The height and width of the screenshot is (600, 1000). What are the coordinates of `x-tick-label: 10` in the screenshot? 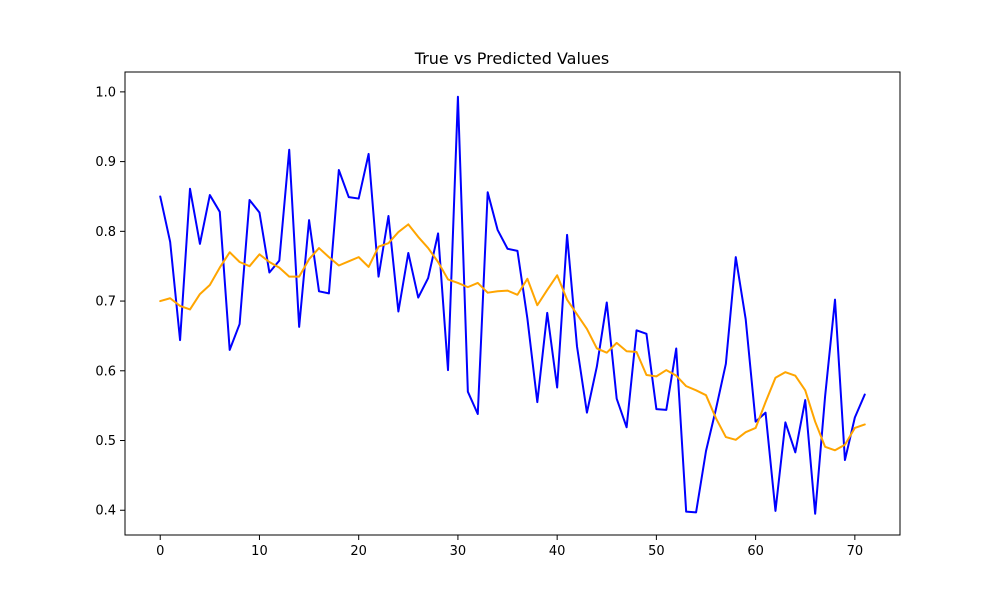 It's located at (259, 551).